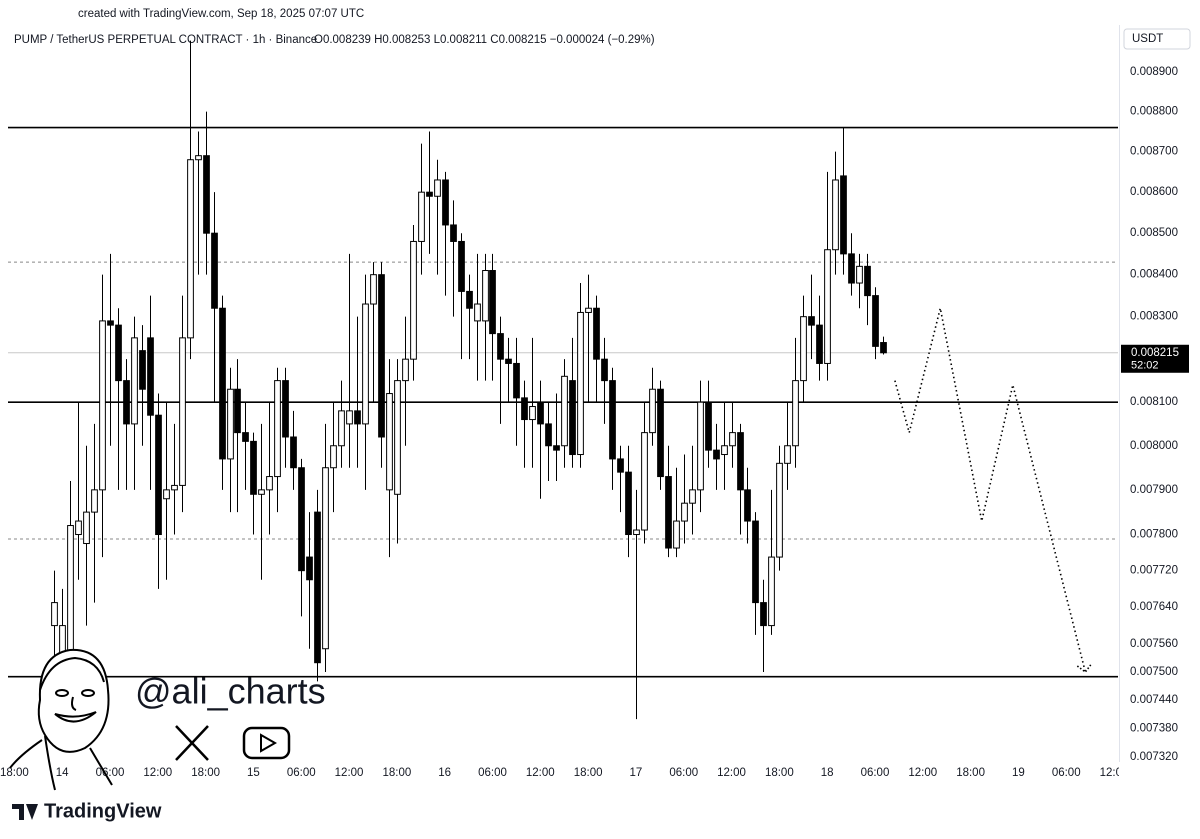  I want to click on y-tick-label: 0.007720, so click(1154, 571).